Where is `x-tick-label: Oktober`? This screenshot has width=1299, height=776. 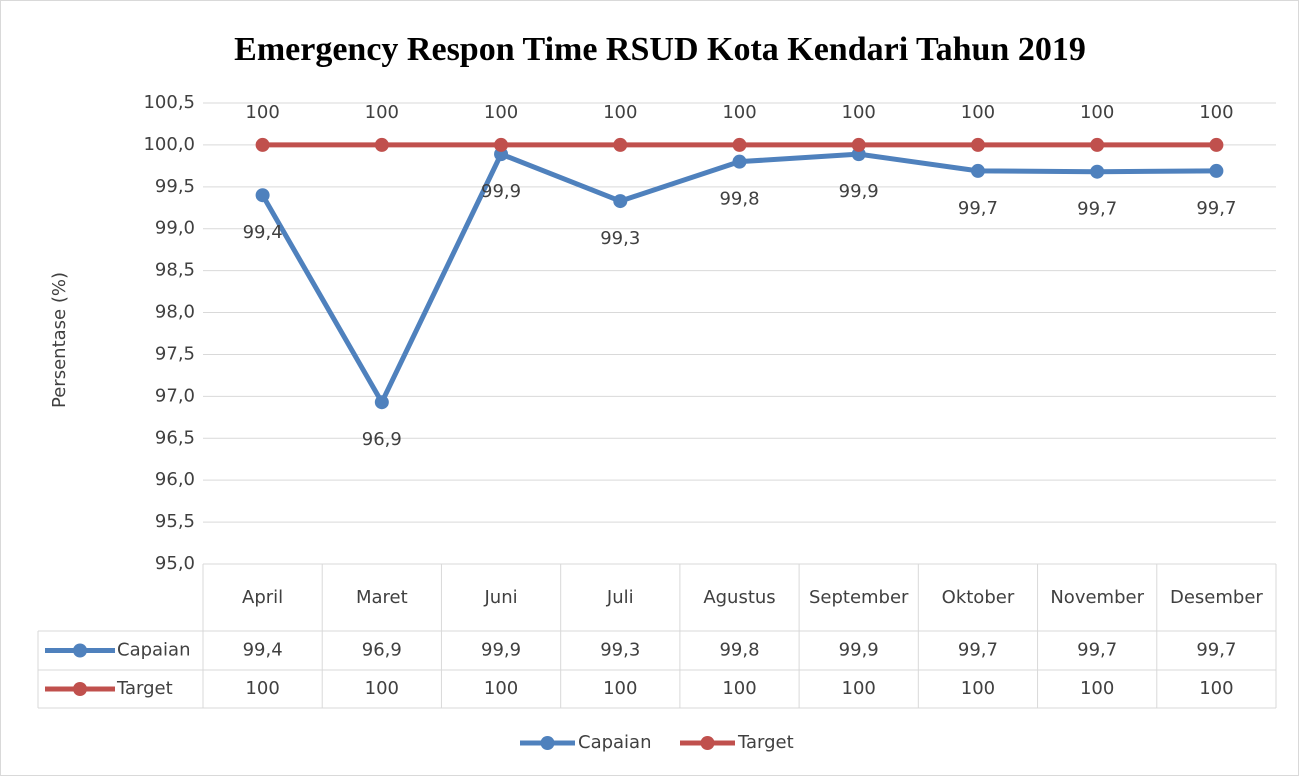 x-tick-label: Oktober is located at coordinates (978, 597).